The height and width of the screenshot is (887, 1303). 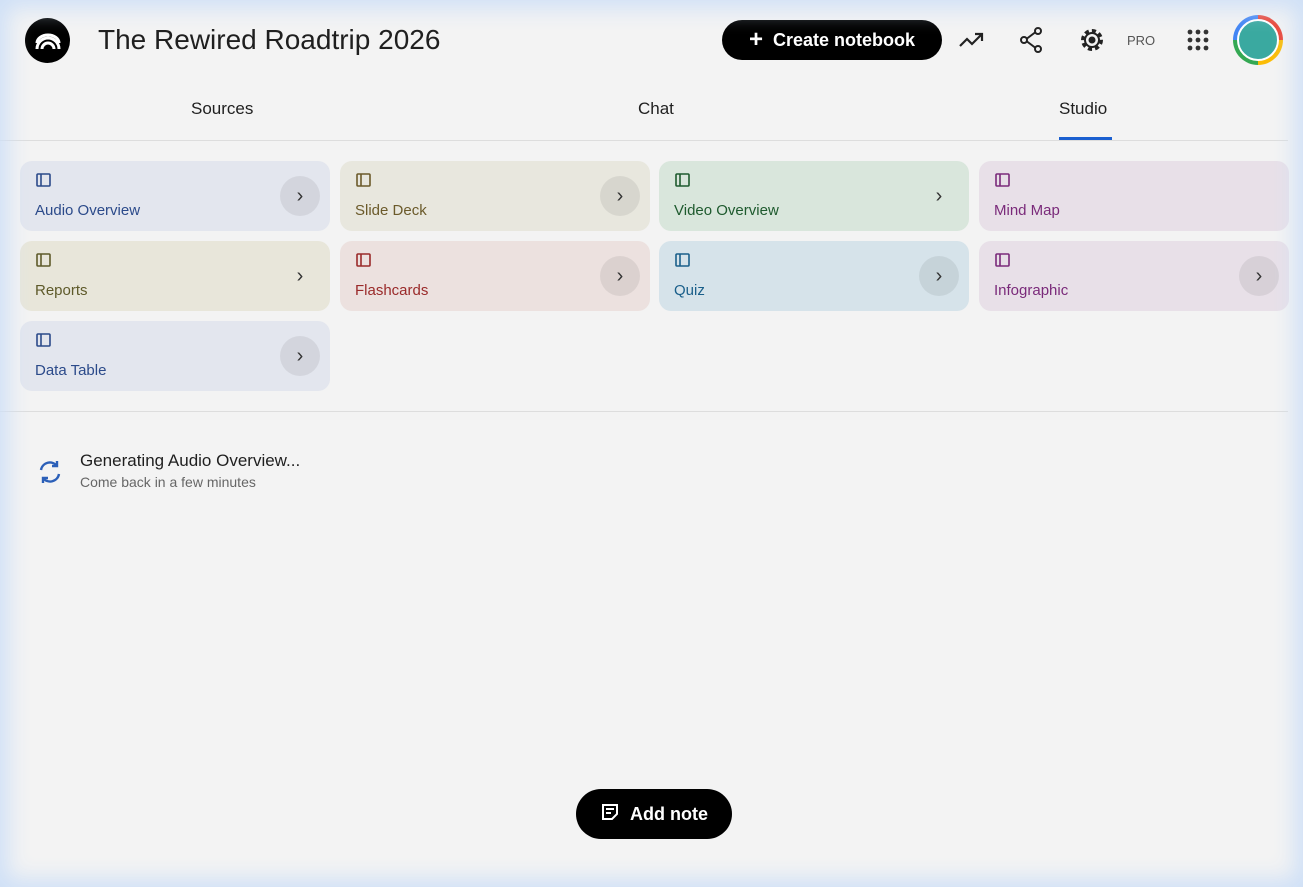 What do you see at coordinates (972, 40) in the screenshot?
I see `analytics-icon` at bounding box center [972, 40].